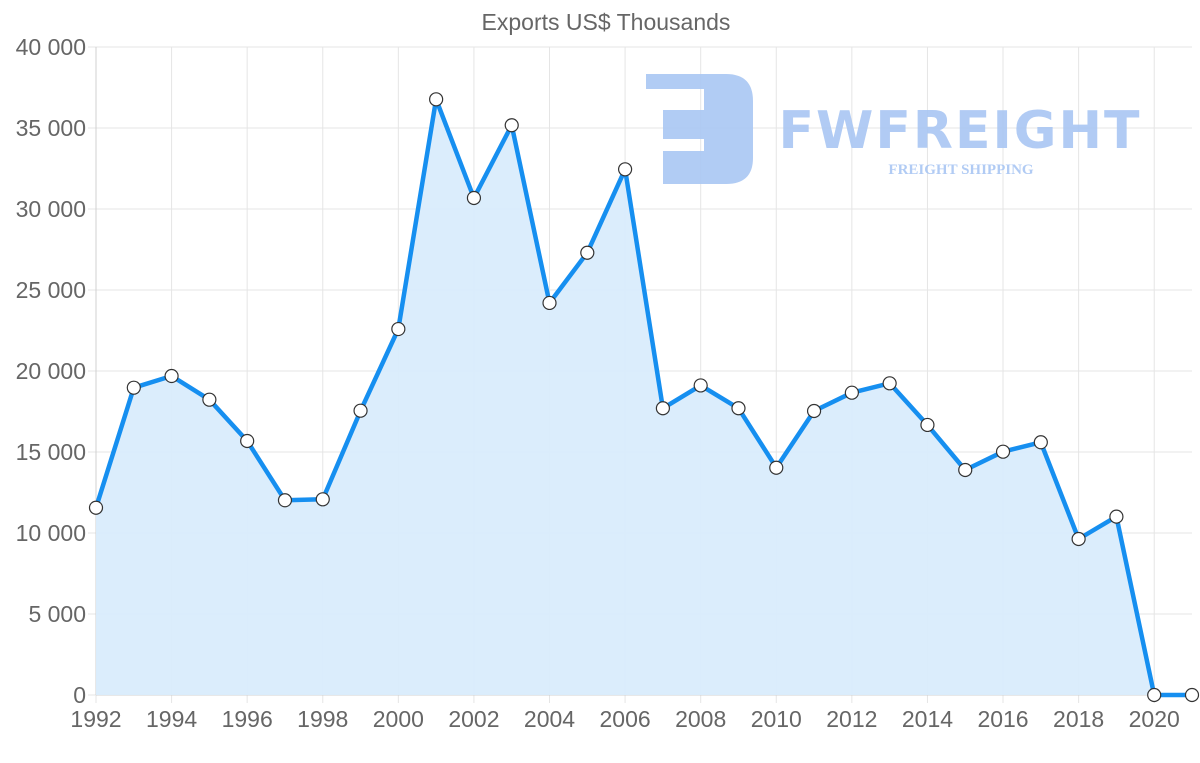  I want to click on y-tick-label: 25 000, so click(51, 290).